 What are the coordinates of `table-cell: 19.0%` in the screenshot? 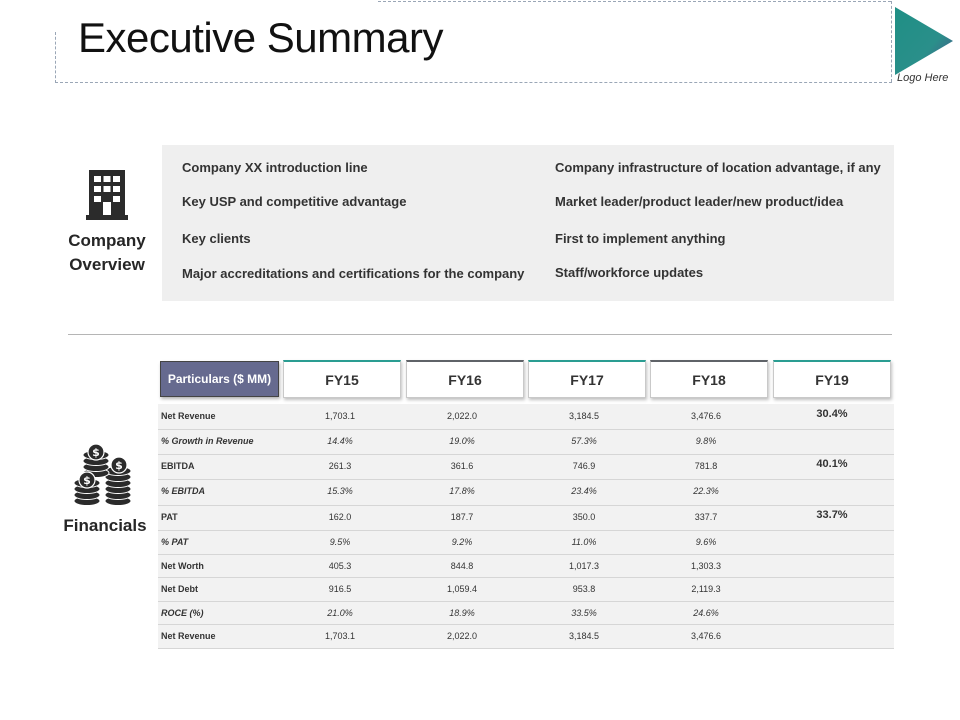 It's located at (462, 441).